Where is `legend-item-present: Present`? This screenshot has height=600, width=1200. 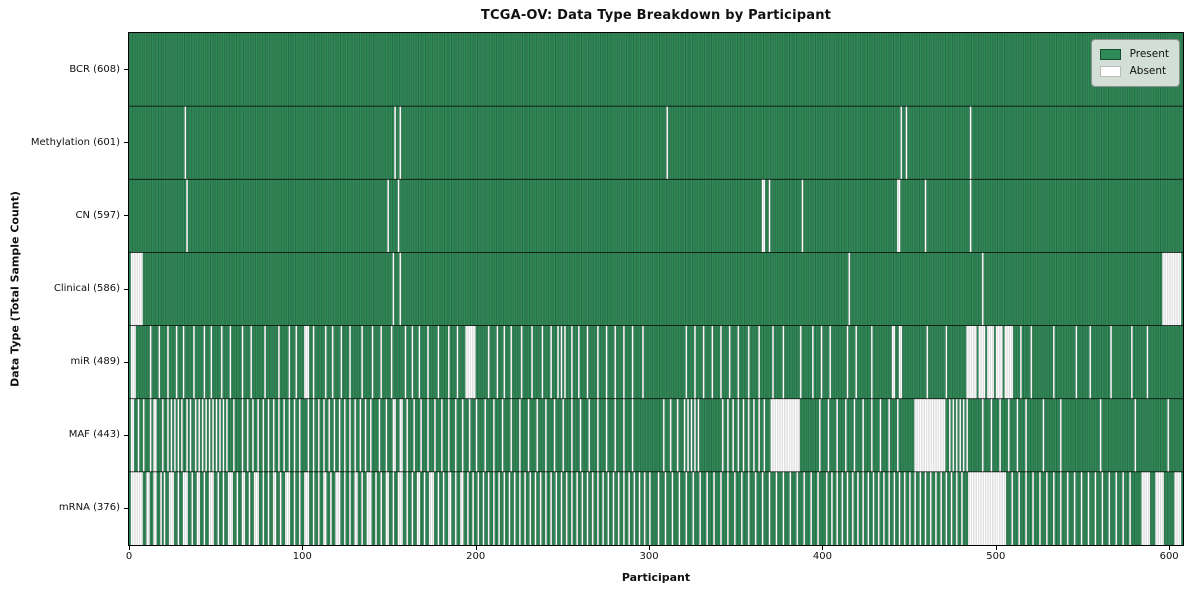 legend-item-present: Present is located at coordinates (1134, 54).